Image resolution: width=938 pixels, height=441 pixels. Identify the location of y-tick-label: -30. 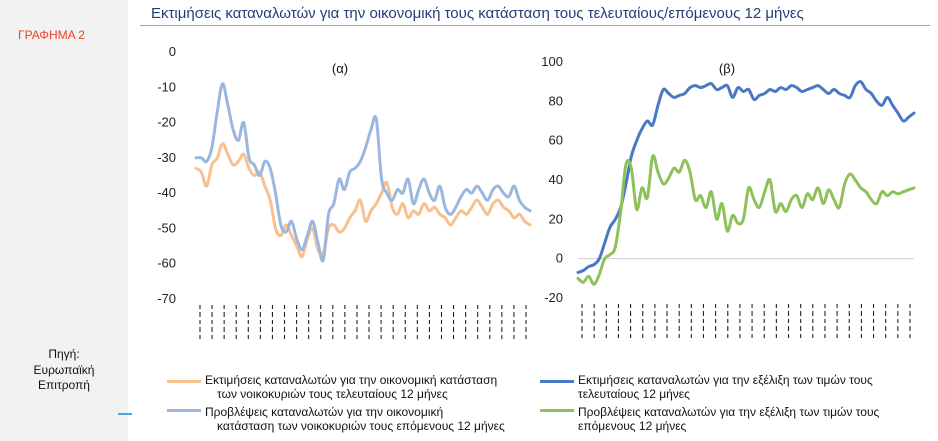
(166, 157).